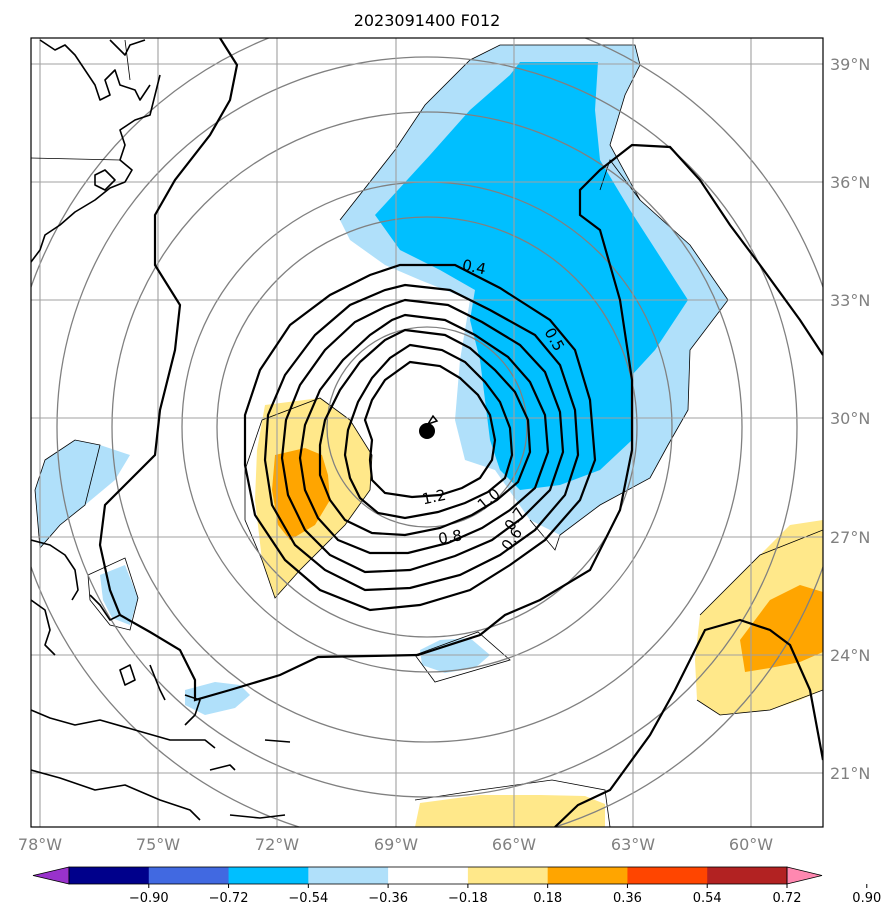 The image size is (892, 924). I want to click on orange-region-west, so click(301, 494).